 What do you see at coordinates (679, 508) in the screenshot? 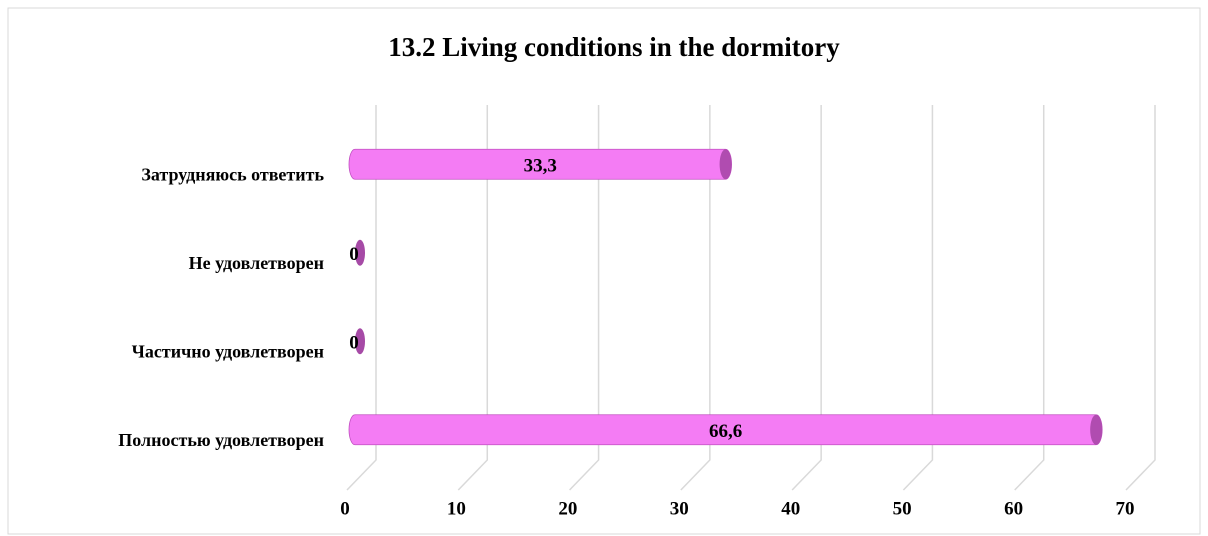
I see `x-tick-label: 30` at bounding box center [679, 508].